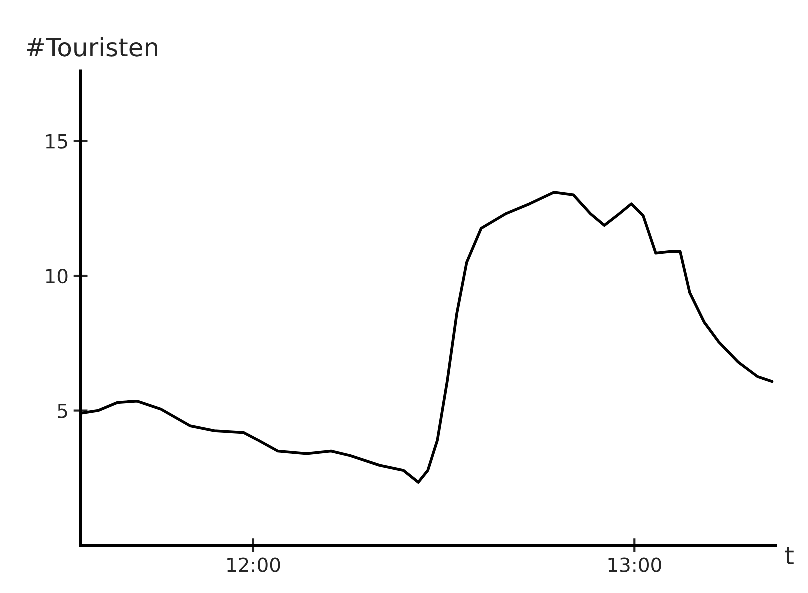  What do you see at coordinates (92, 47) in the screenshot?
I see `y-axis-title: #Touristen` at bounding box center [92, 47].